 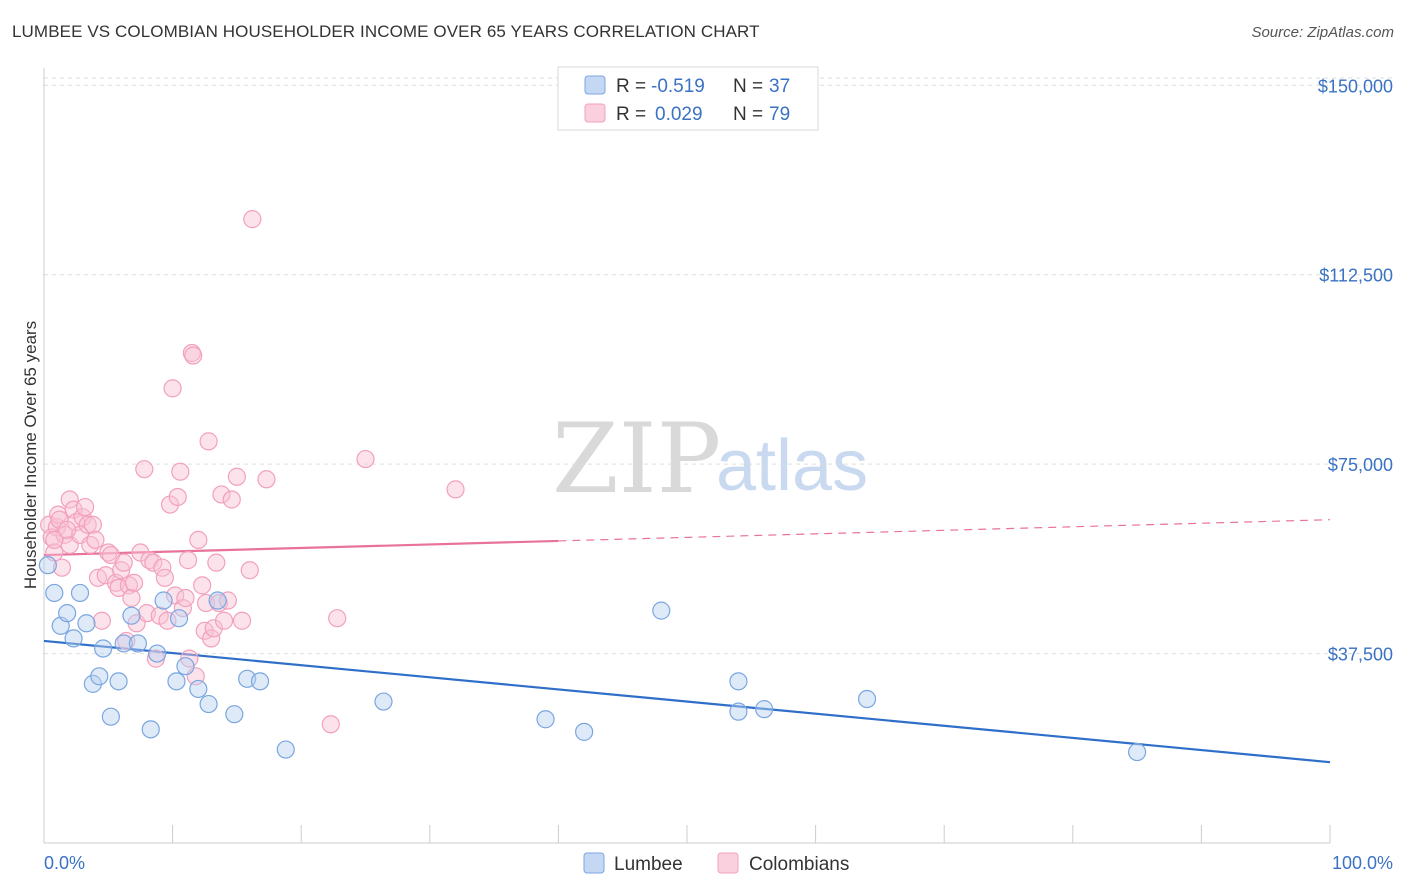 What do you see at coordinates (679, 114) in the screenshot?
I see `legend-r-value-colombians: 0.029` at bounding box center [679, 114].